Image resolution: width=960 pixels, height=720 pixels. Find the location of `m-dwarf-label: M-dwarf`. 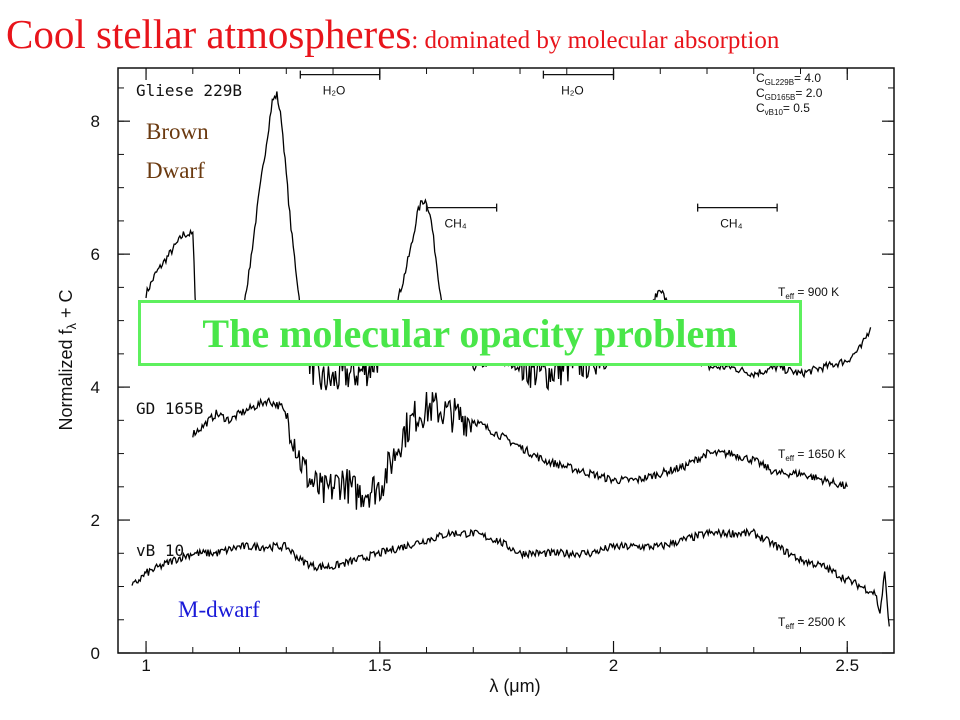

m-dwarf-label: M-dwarf is located at coordinates (219, 609).